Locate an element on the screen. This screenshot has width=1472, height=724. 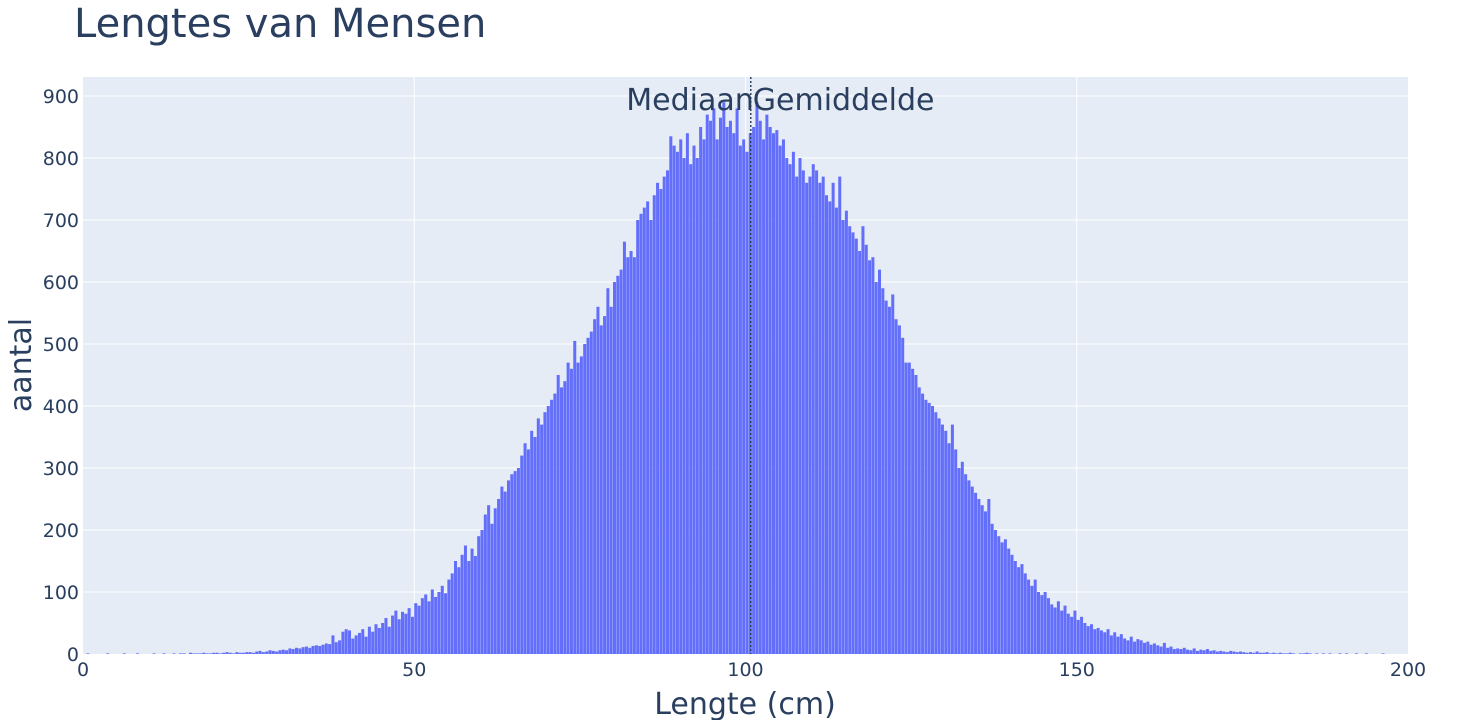
x-tick-label: 100 is located at coordinates (745, 670).